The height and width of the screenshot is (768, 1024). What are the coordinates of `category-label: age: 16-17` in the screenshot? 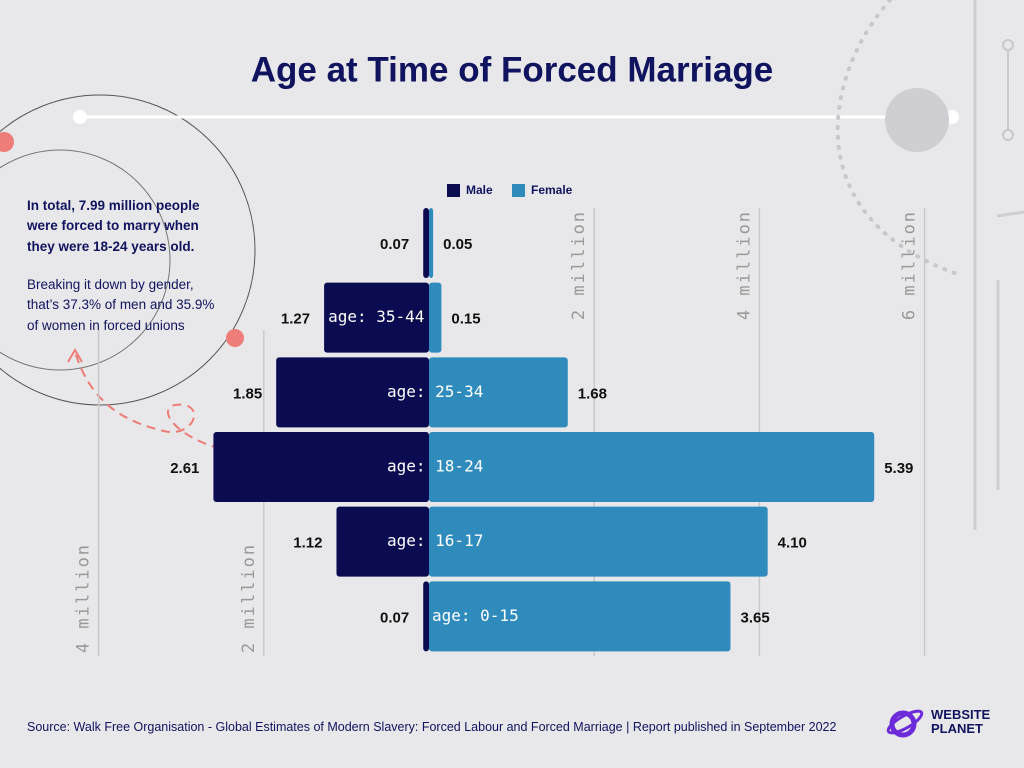 It's located at (435, 540).